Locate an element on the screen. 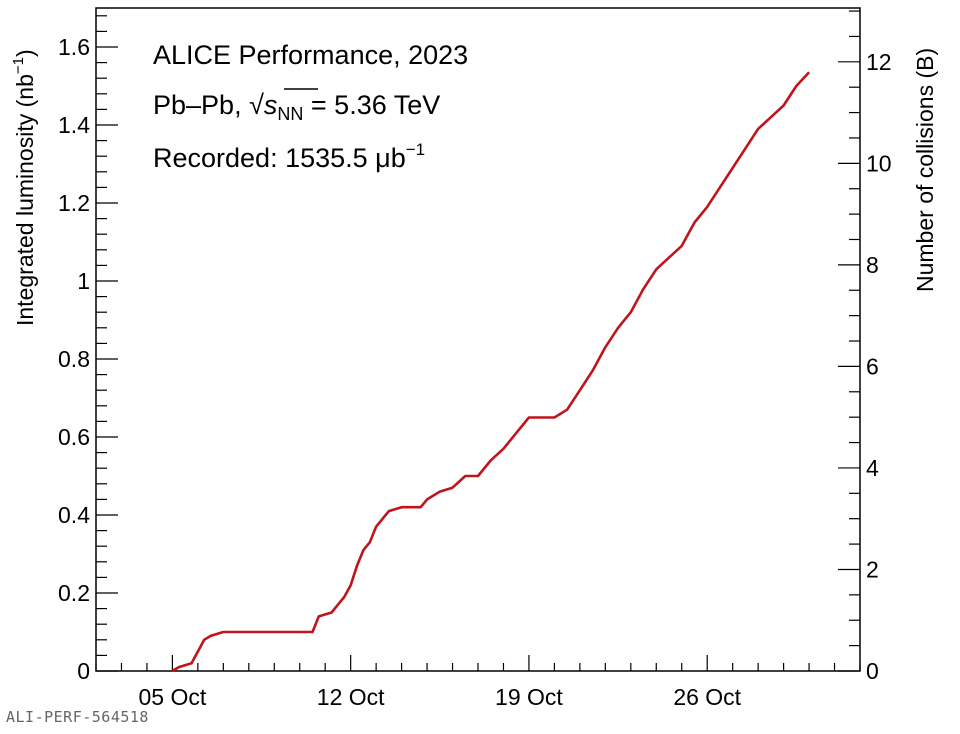 The image size is (960, 734). recorded-prefix: Recorded: 1535.5 μb is located at coordinates (279, 158).